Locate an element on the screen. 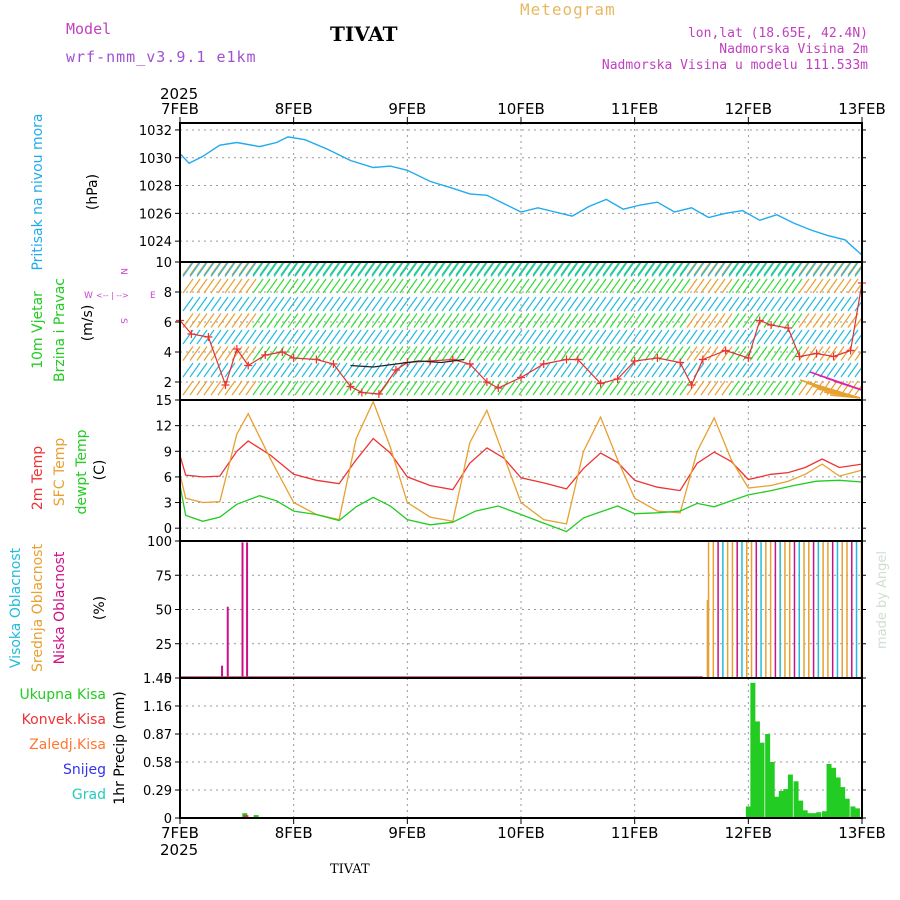  y-tick-label: 100 is located at coordinates (159, 542).